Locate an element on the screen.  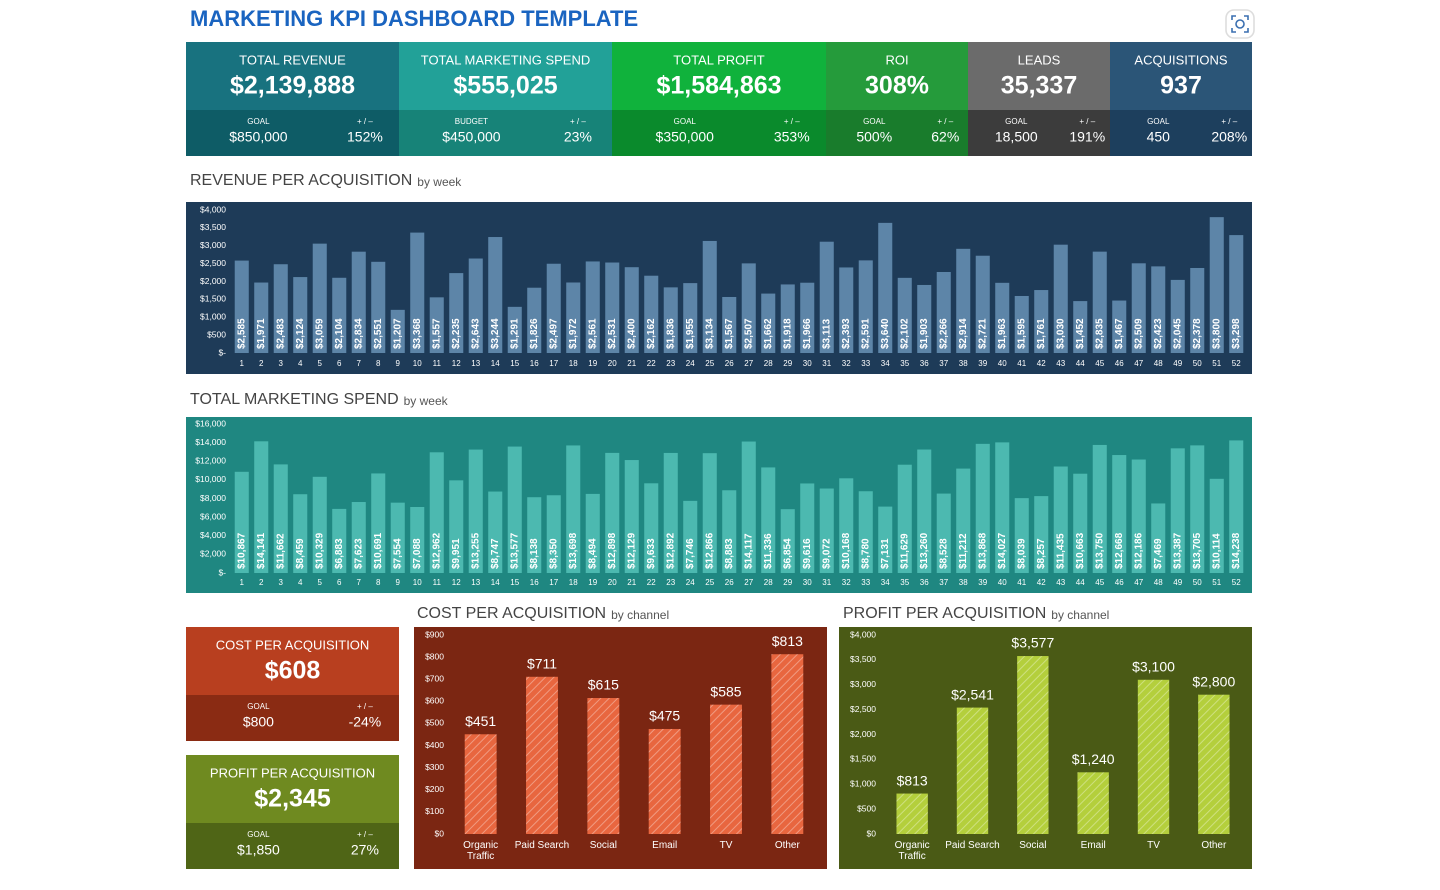
kpi-delta-label: + / – is located at coordinates (365, 706).